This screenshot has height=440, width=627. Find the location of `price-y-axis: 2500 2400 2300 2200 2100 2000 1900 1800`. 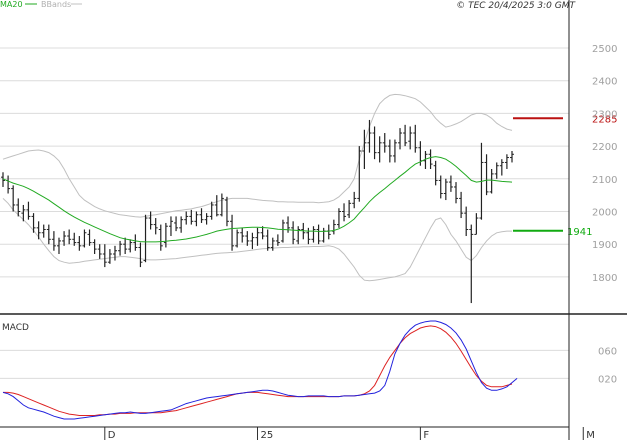

price-y-axis: 2500 2400 2300 2200 2100 2000 1900 1800 is located at coordinates (604, 164).